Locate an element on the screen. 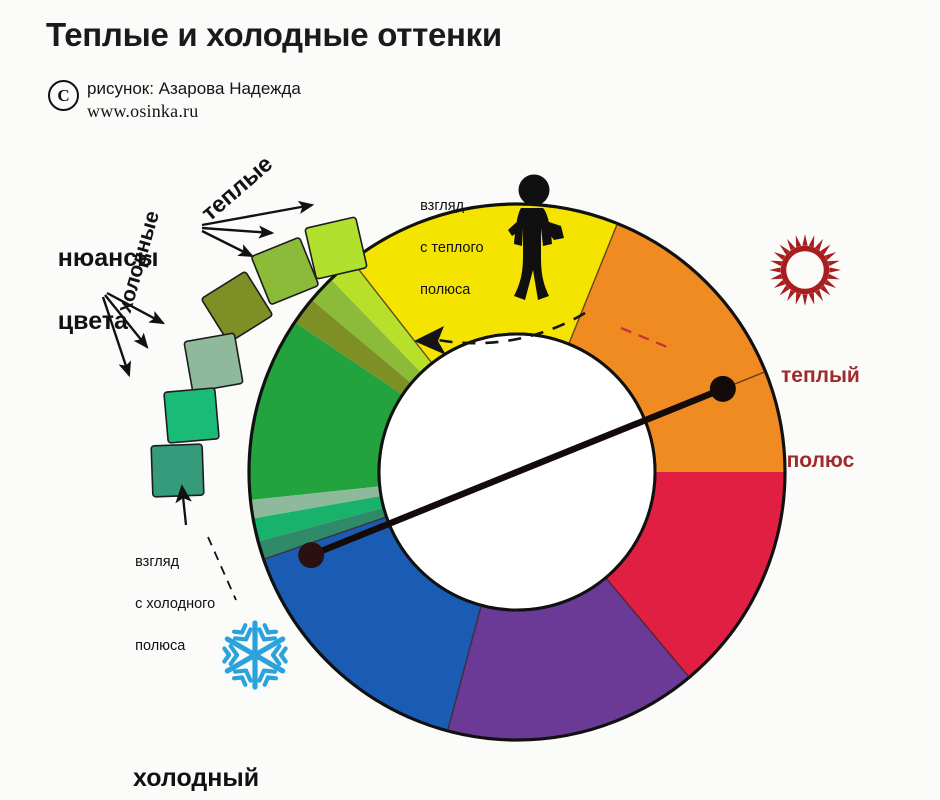 This screenshot has width=940, height=800. wheel-hub is located at coordinates (517, 472).